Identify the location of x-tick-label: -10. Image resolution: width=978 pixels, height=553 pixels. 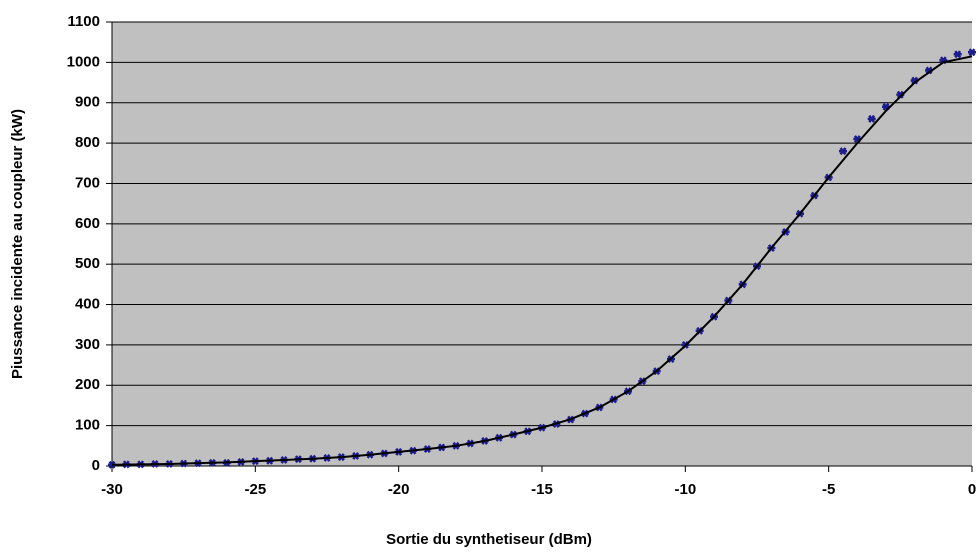
(685, 489).